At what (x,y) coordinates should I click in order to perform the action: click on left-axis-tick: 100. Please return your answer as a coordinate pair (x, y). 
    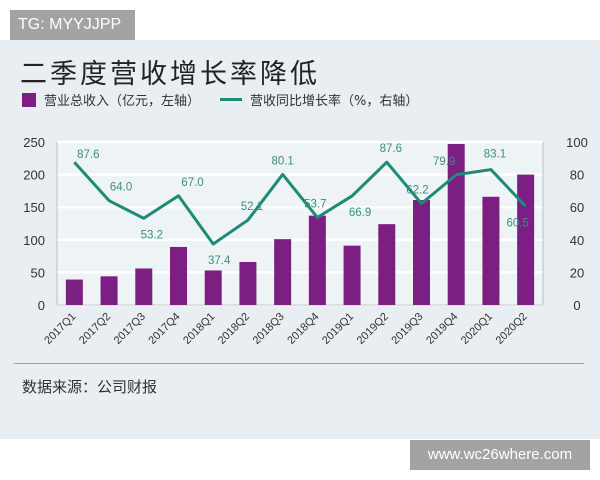
    Looking at the image, I should click on (34, 240).